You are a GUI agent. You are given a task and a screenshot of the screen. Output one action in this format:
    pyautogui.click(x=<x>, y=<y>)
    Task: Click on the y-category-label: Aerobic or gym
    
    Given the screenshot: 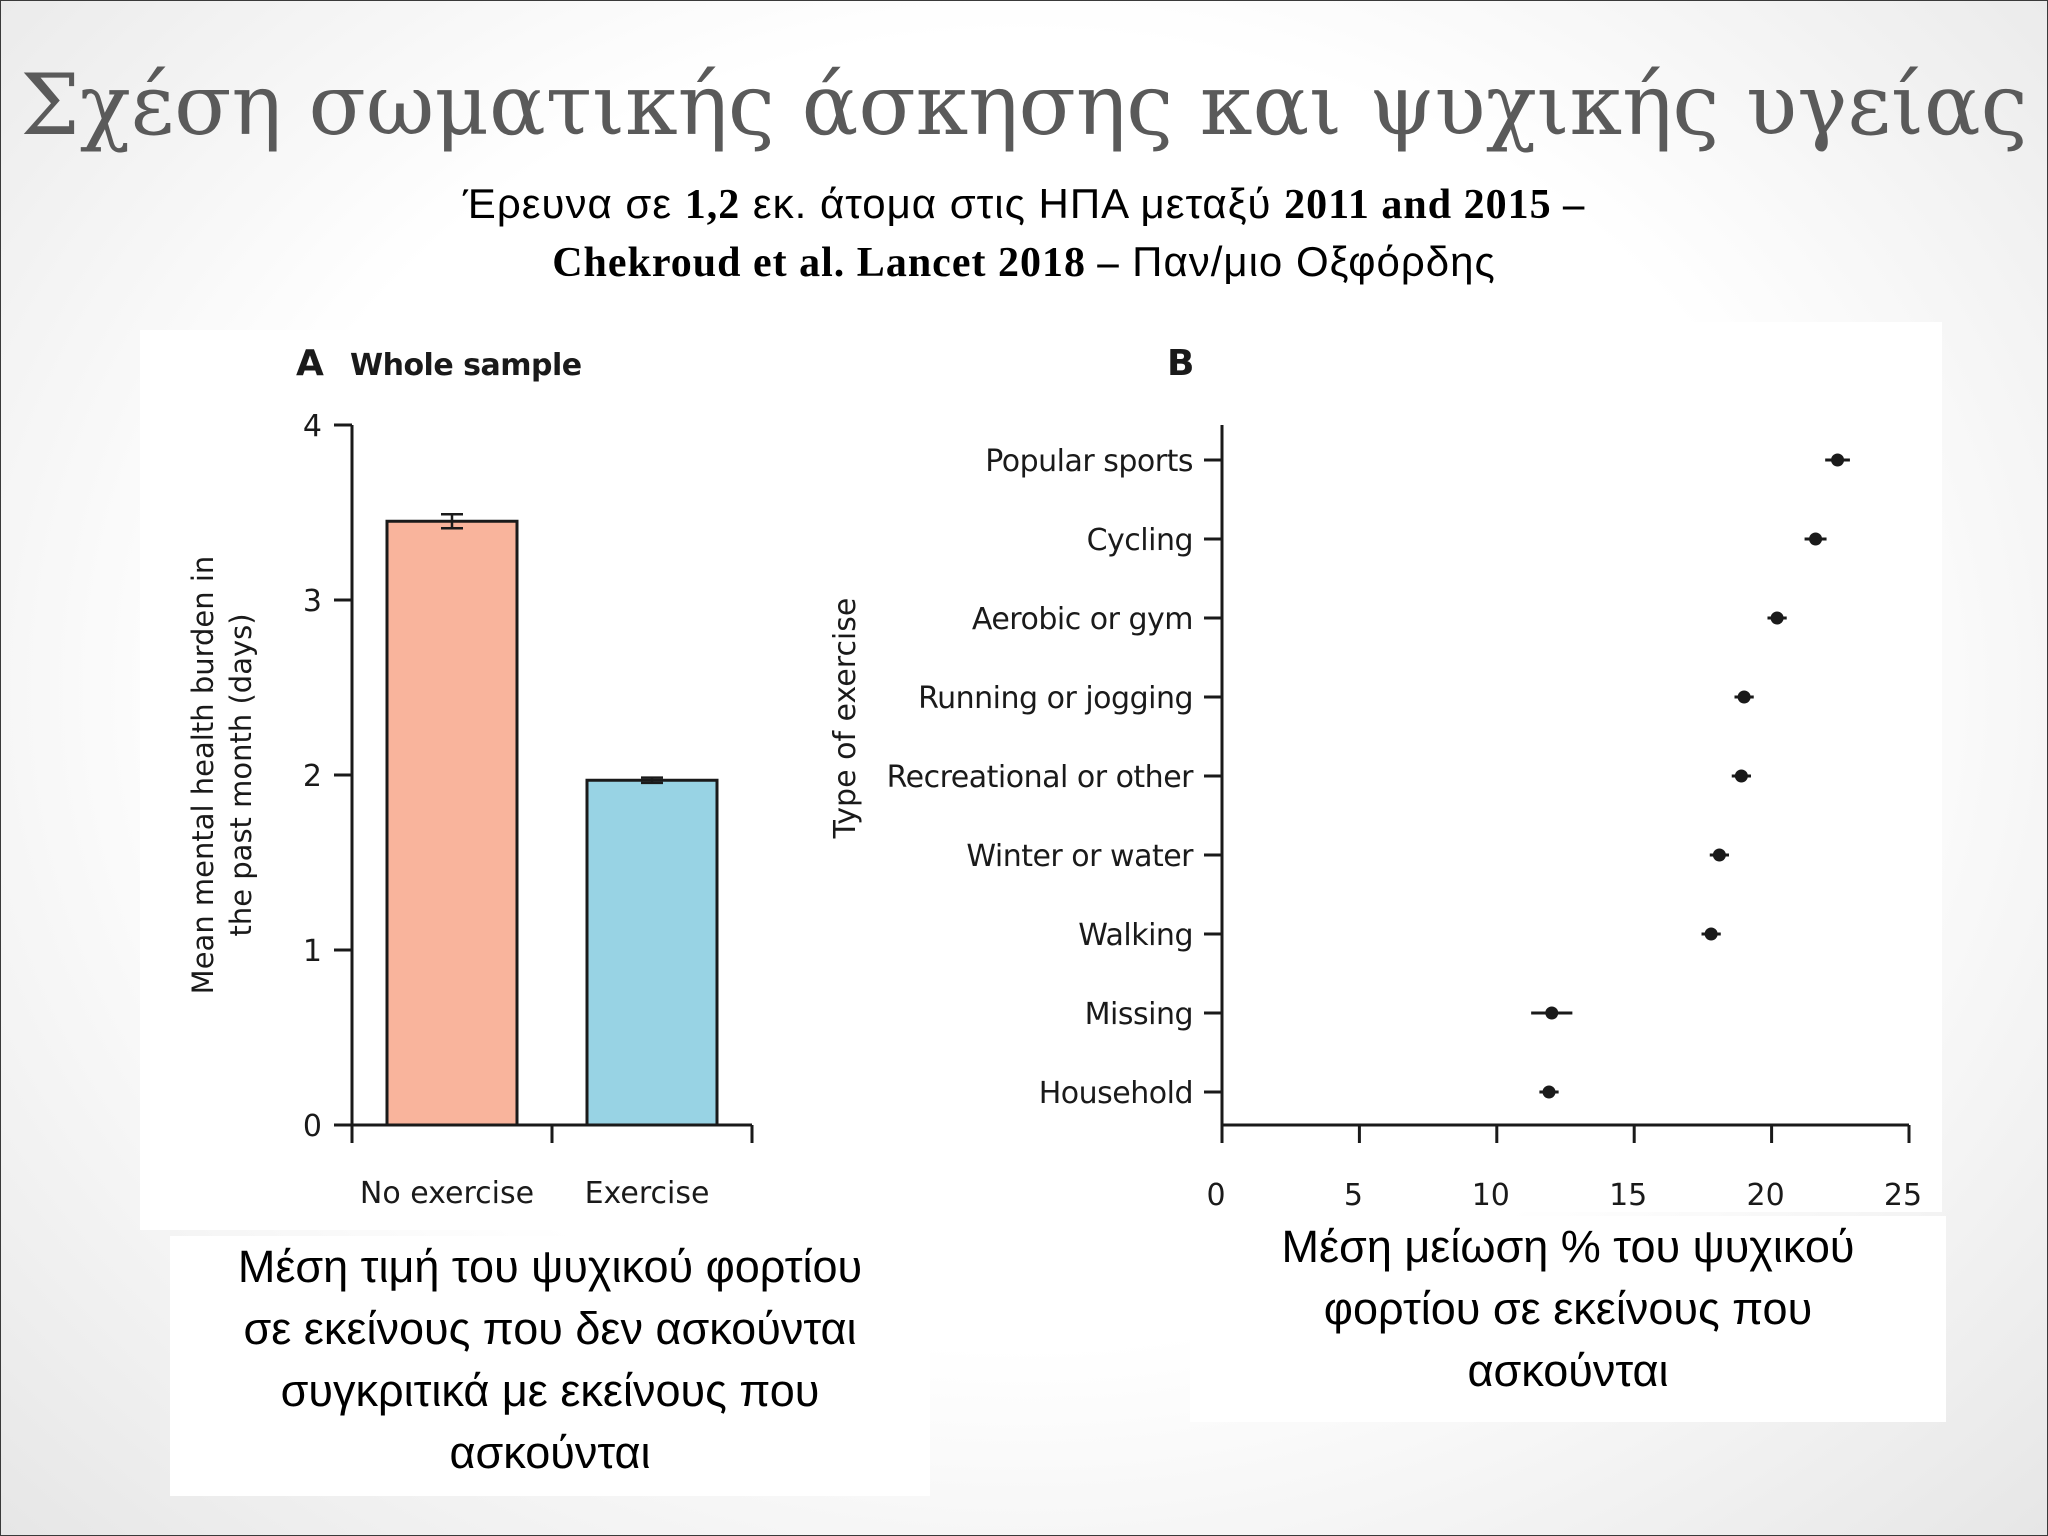 What is the action you would take?
    pyautogui.click(x=1082, y=619)
    